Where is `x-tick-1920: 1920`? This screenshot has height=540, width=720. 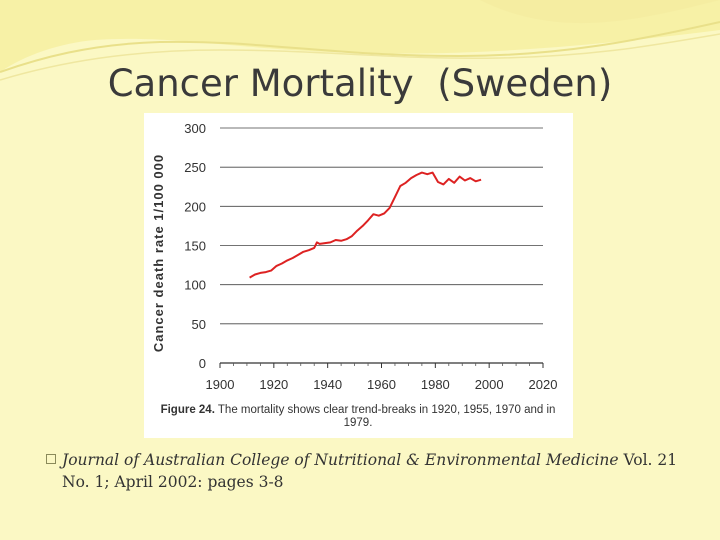
x-tick-1920: 1920 is located at coordinates (273, 384).